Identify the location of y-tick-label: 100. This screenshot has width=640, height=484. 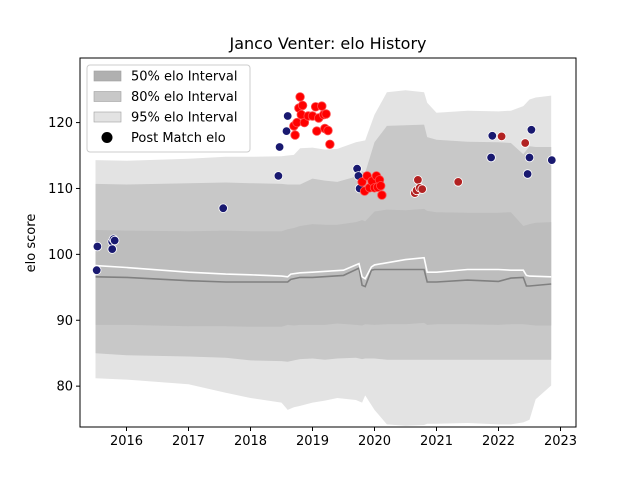
(60, 255).